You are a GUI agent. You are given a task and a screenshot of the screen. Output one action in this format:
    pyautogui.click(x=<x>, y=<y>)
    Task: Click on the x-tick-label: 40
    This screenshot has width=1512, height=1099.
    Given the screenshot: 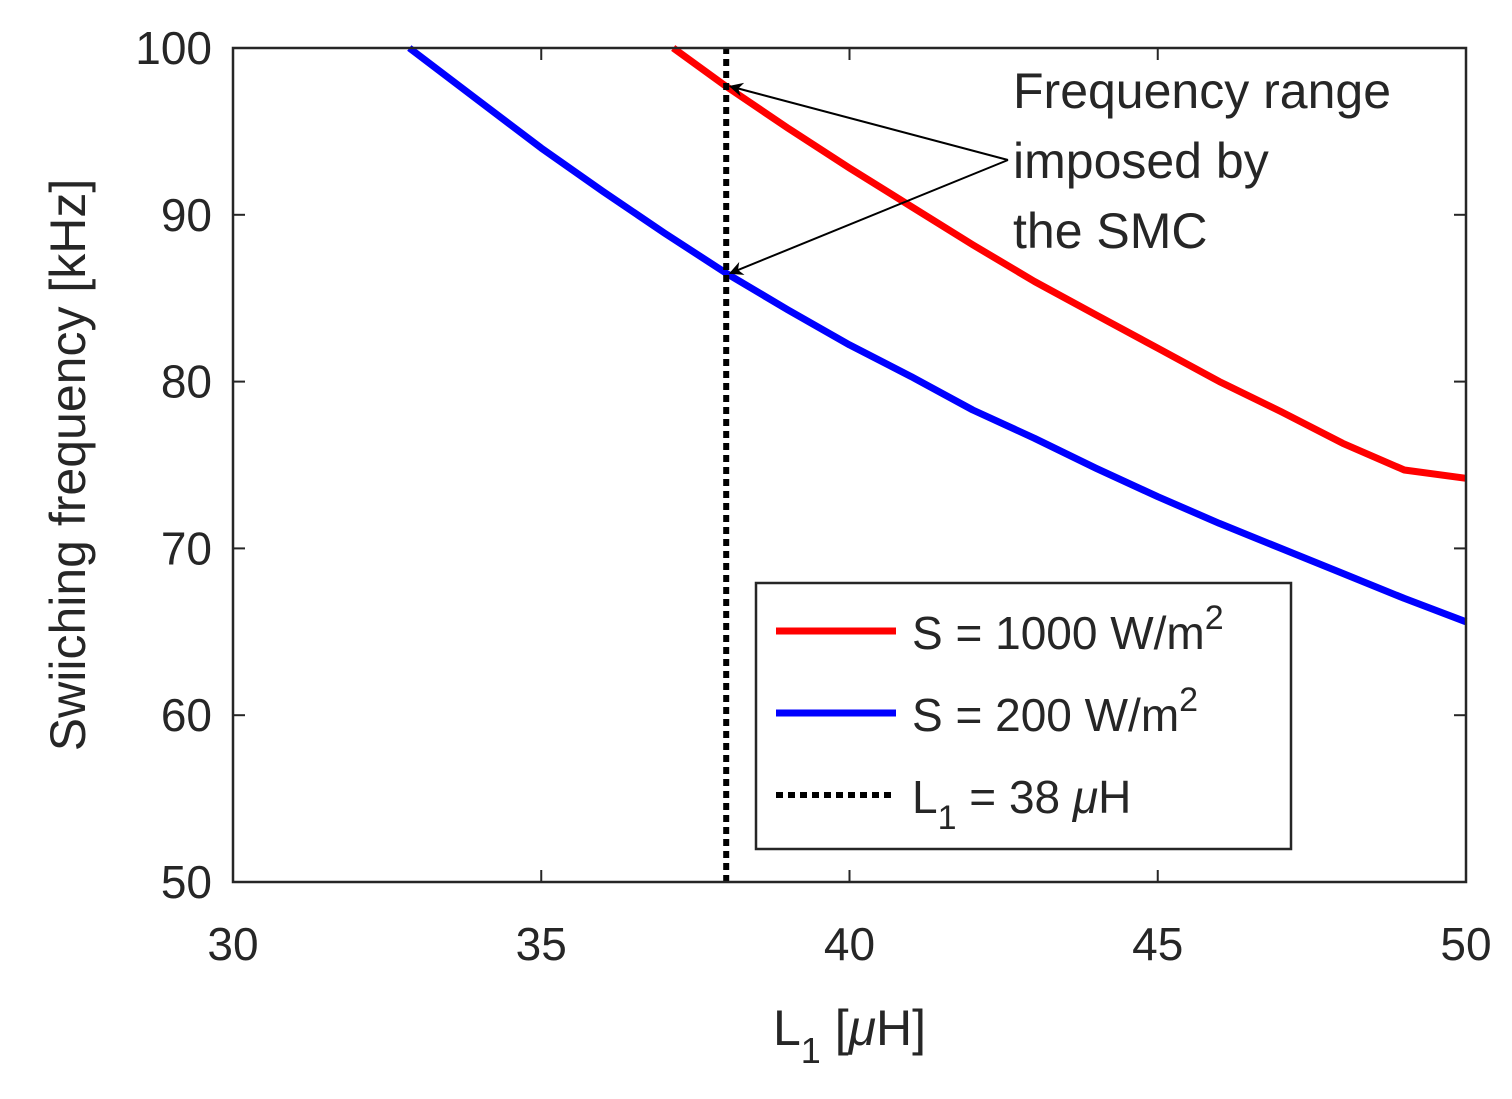 What is the action you would take?
    pyautogui.click(x=849, y=944)
    